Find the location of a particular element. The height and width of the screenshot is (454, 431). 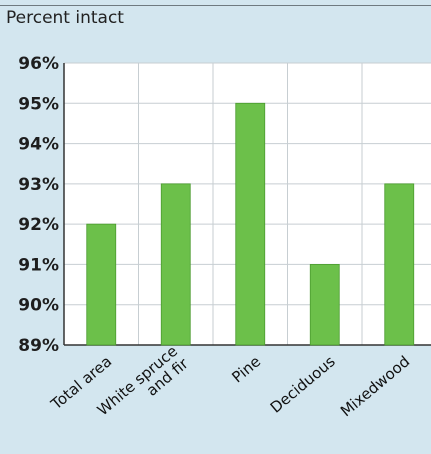

bar-deciduous is located at coordinates (324, 305).